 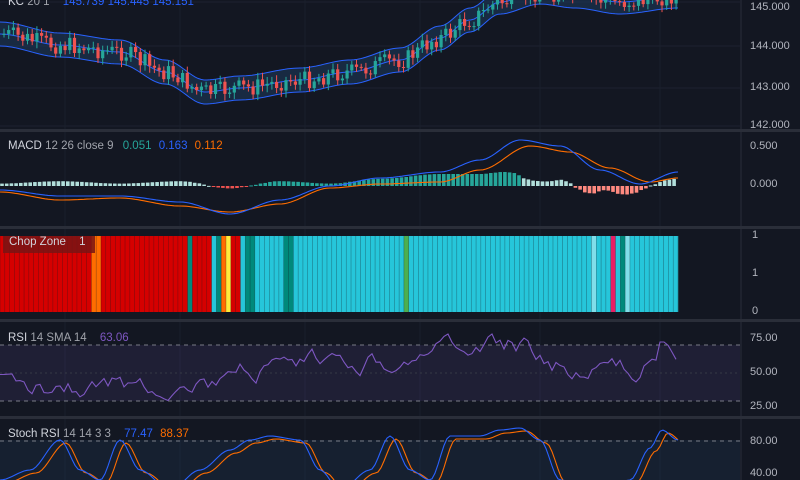 I want to click on chop-legend: Chop Zone 1, so click(x=47, y=242).